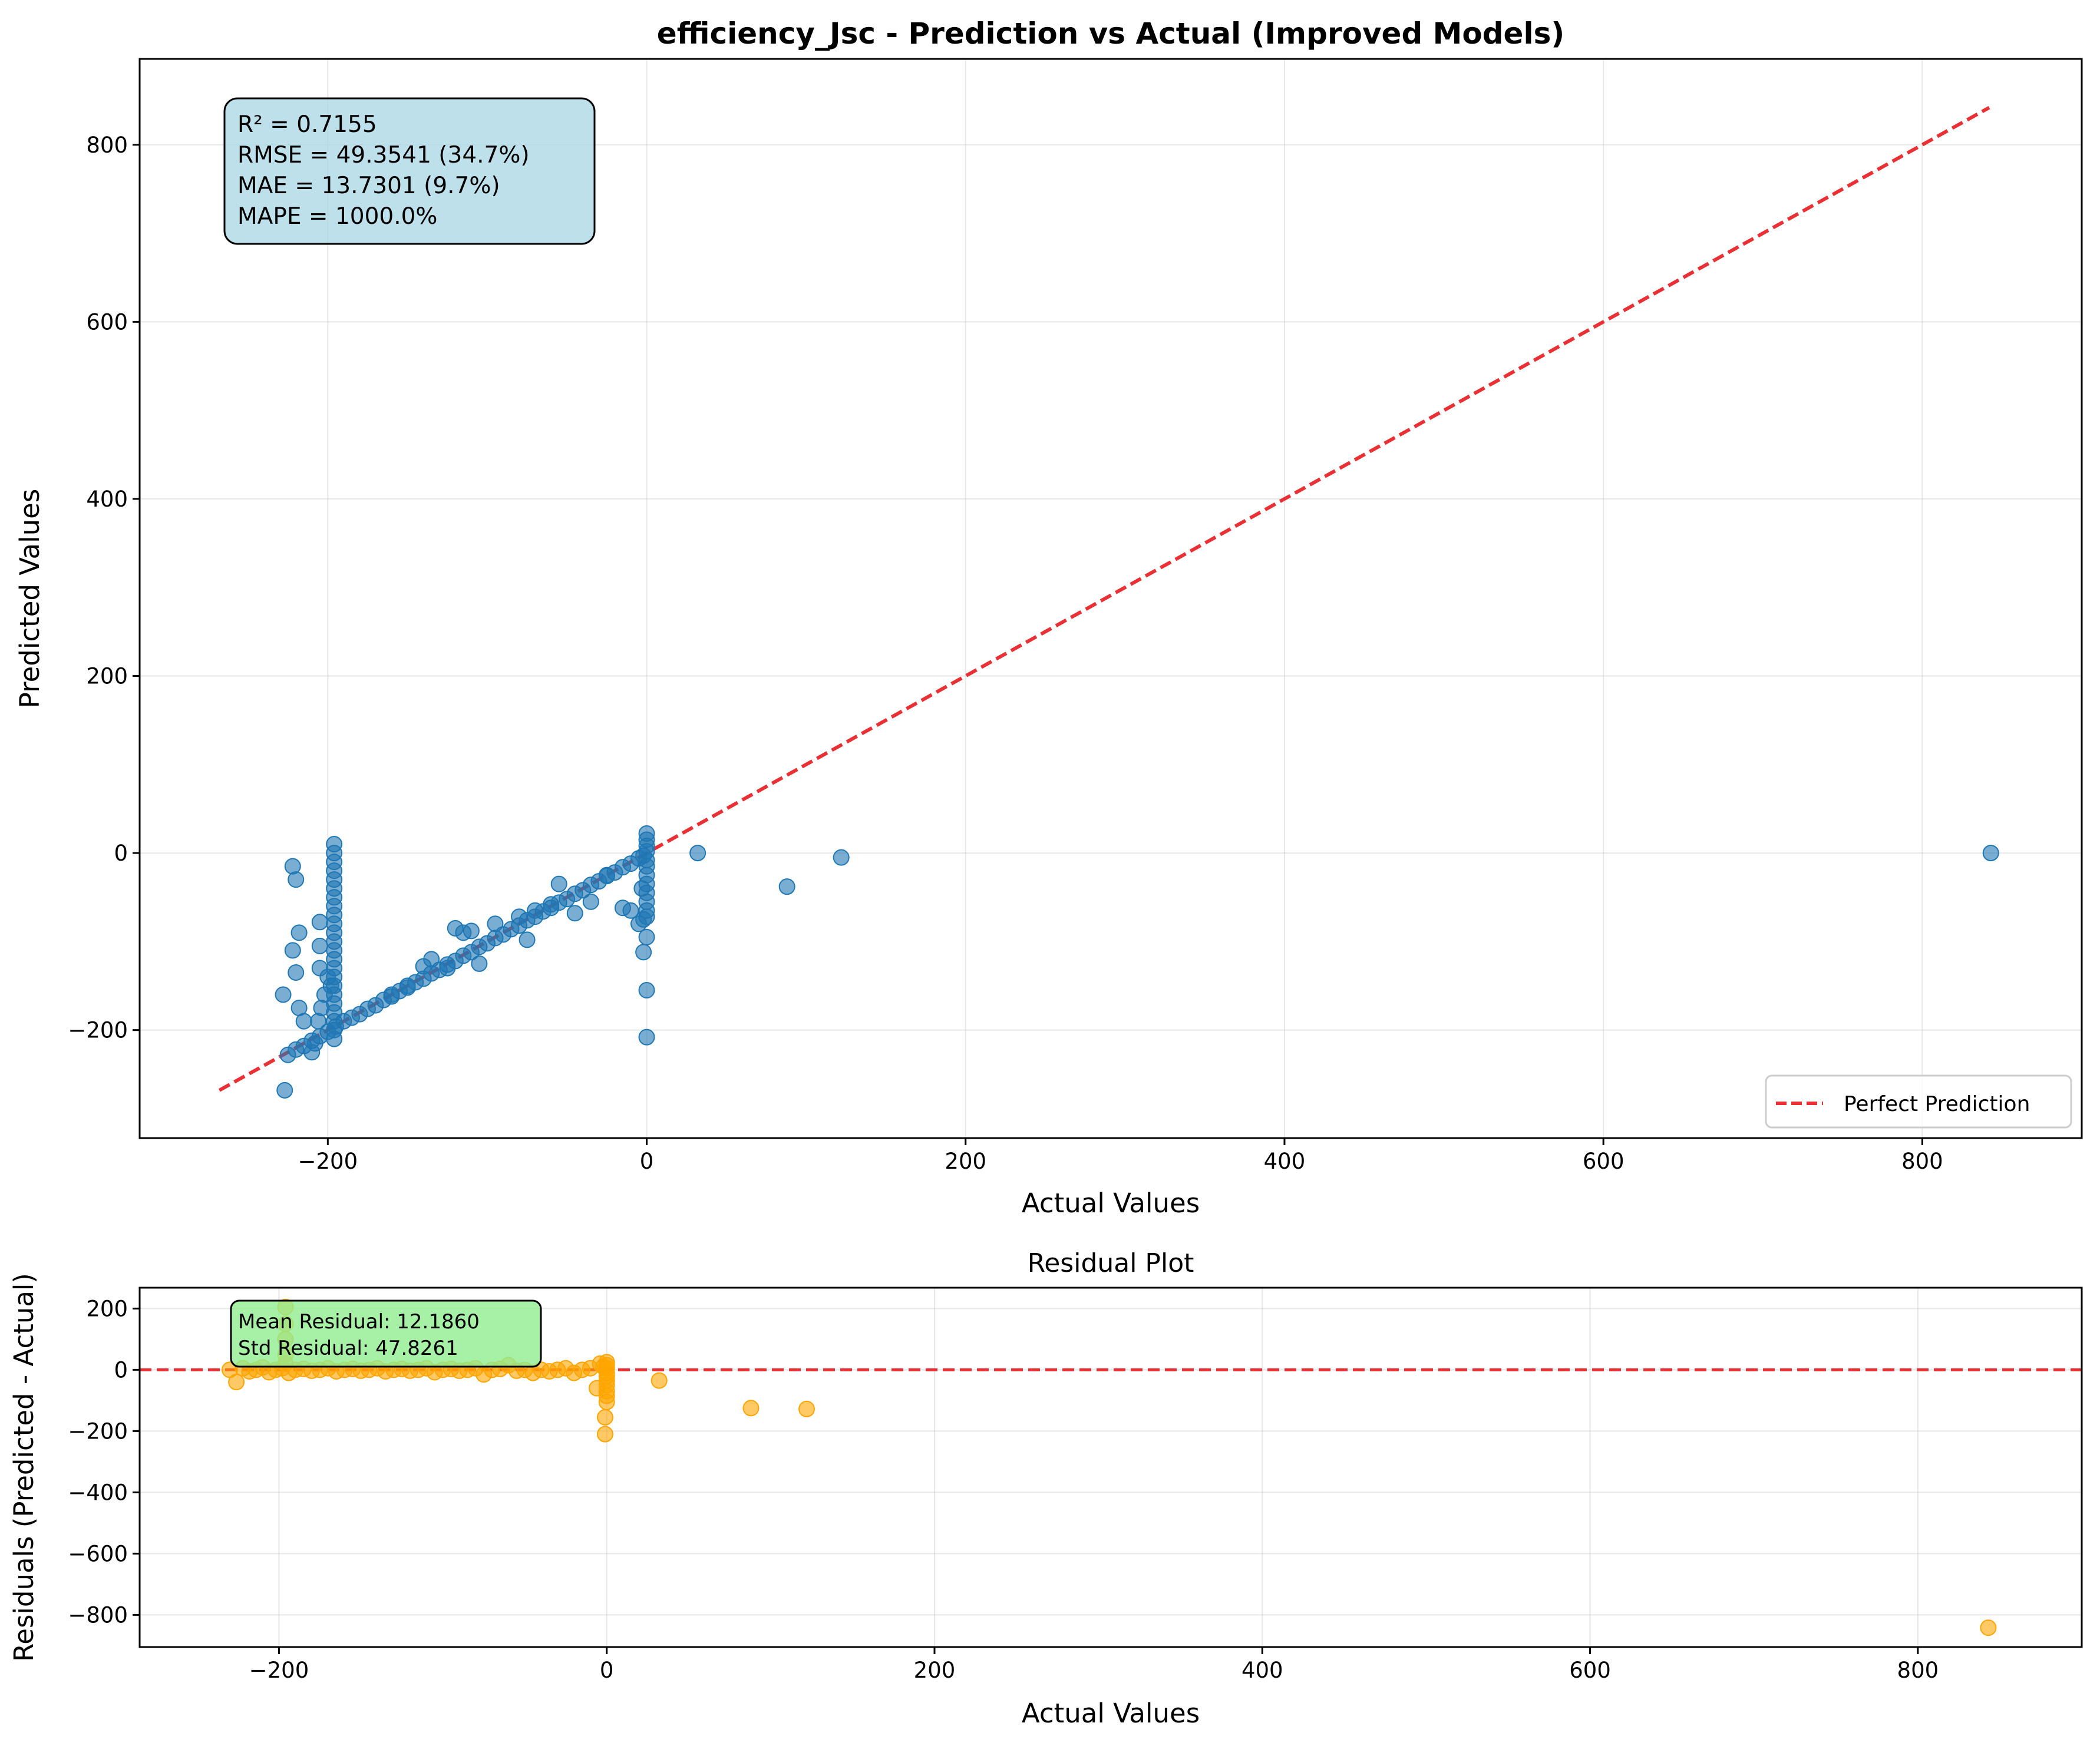  I want to click on top-data-points, so click(1137, 962).